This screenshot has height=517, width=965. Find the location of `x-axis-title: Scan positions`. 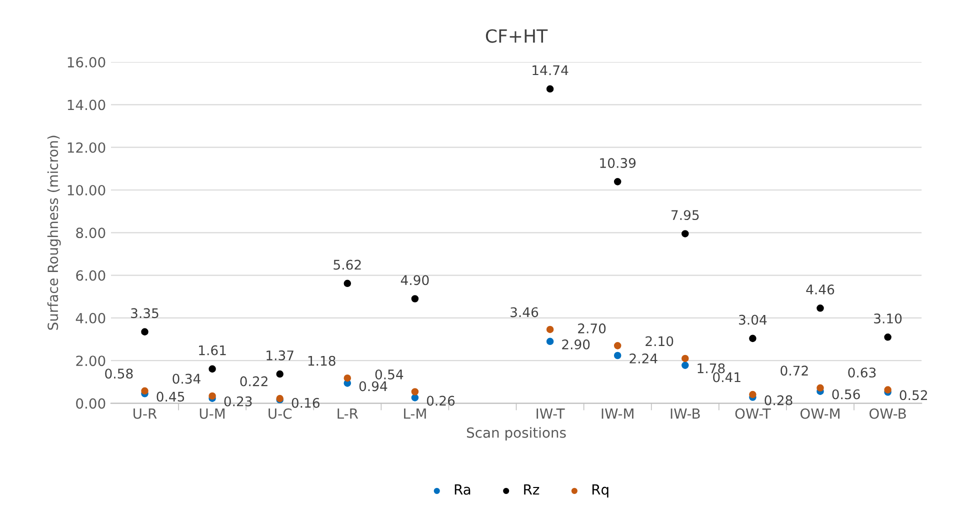

x-axis-title: Scan positions is located at coordinates (516, 434).